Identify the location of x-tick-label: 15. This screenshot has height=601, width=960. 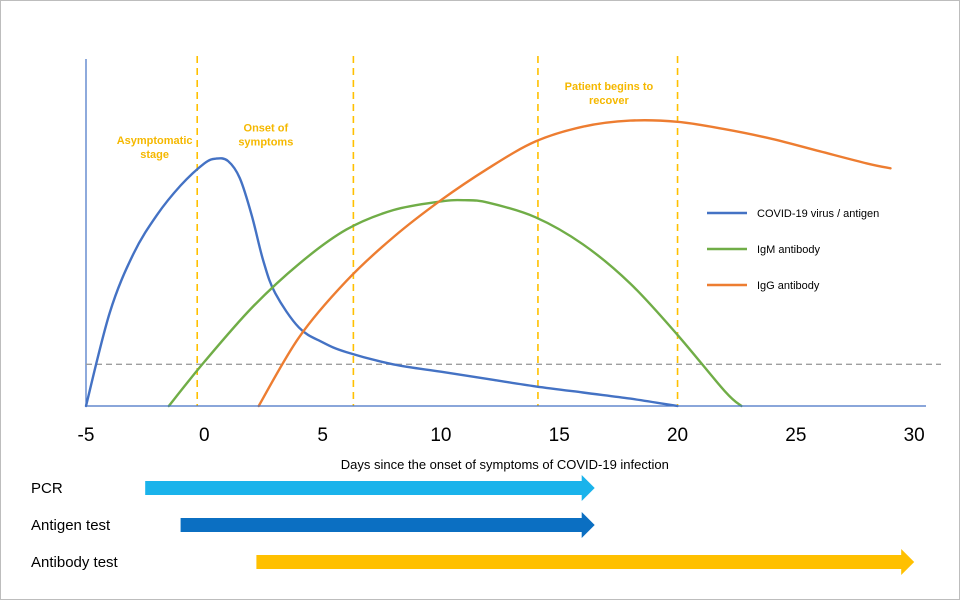
(559, 435).